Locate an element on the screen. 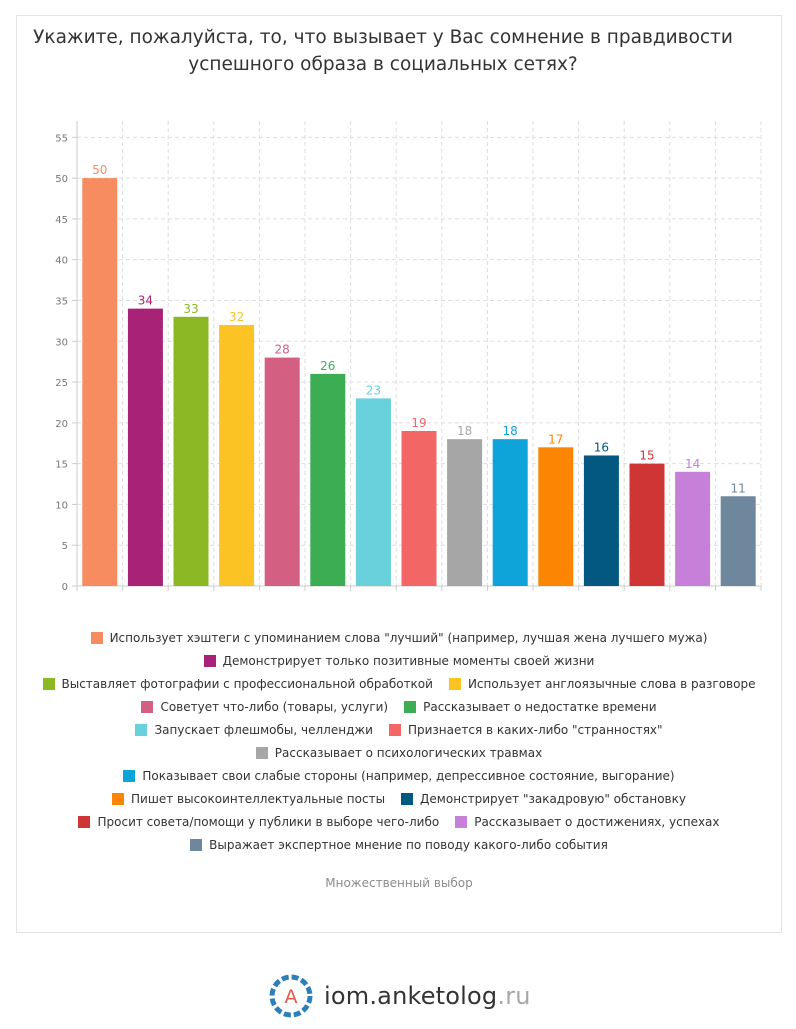 This screenshot has width=796, height=1029. brand-name-suffix: .ru is located at coordinates (514, 996).